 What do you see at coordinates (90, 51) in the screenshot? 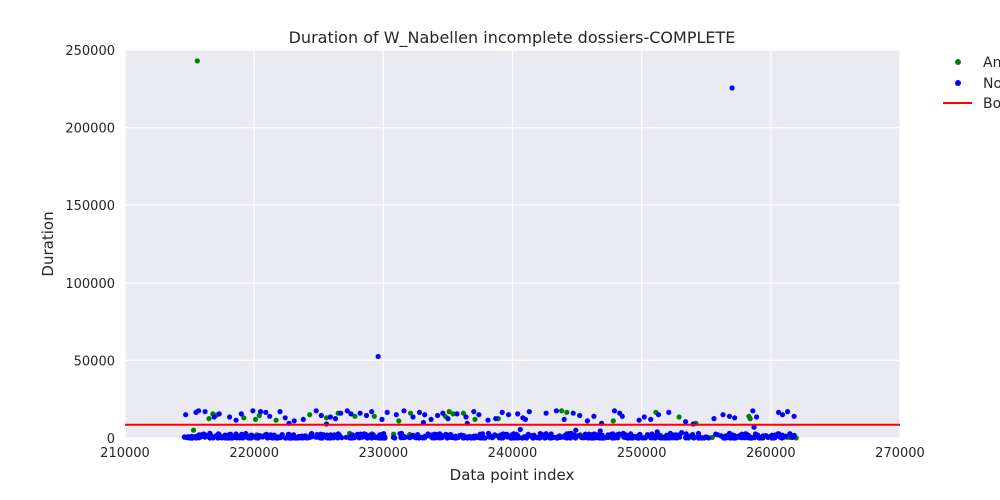
I see `y-tick-label: 250000` at bounding box center [90, 51].